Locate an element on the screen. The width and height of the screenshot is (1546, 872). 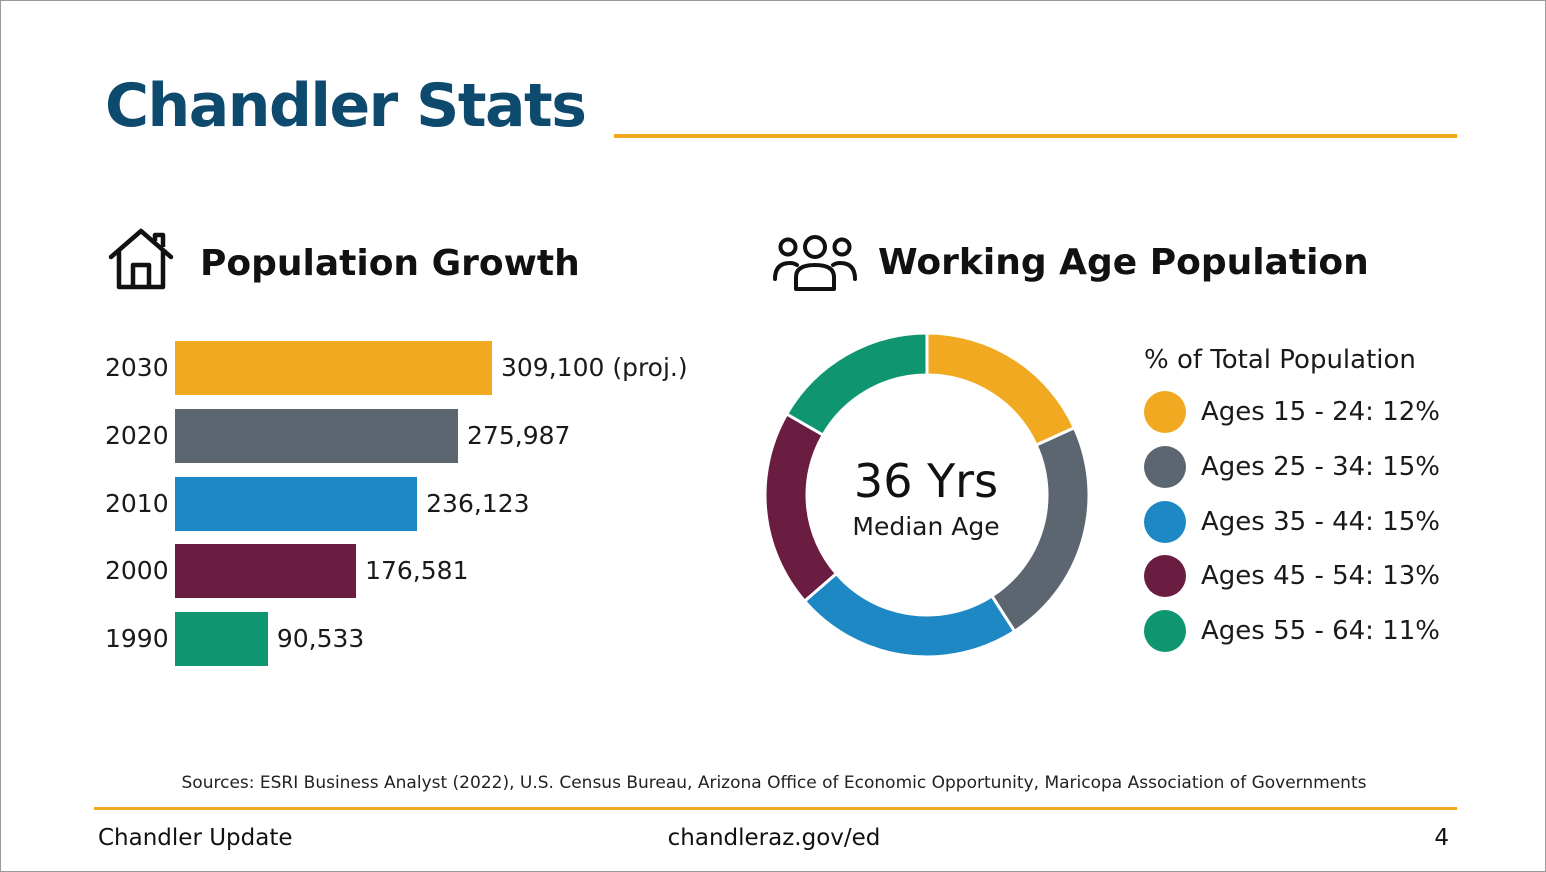
bar-value-label: 90,533 is located at coordinates (320, 639).